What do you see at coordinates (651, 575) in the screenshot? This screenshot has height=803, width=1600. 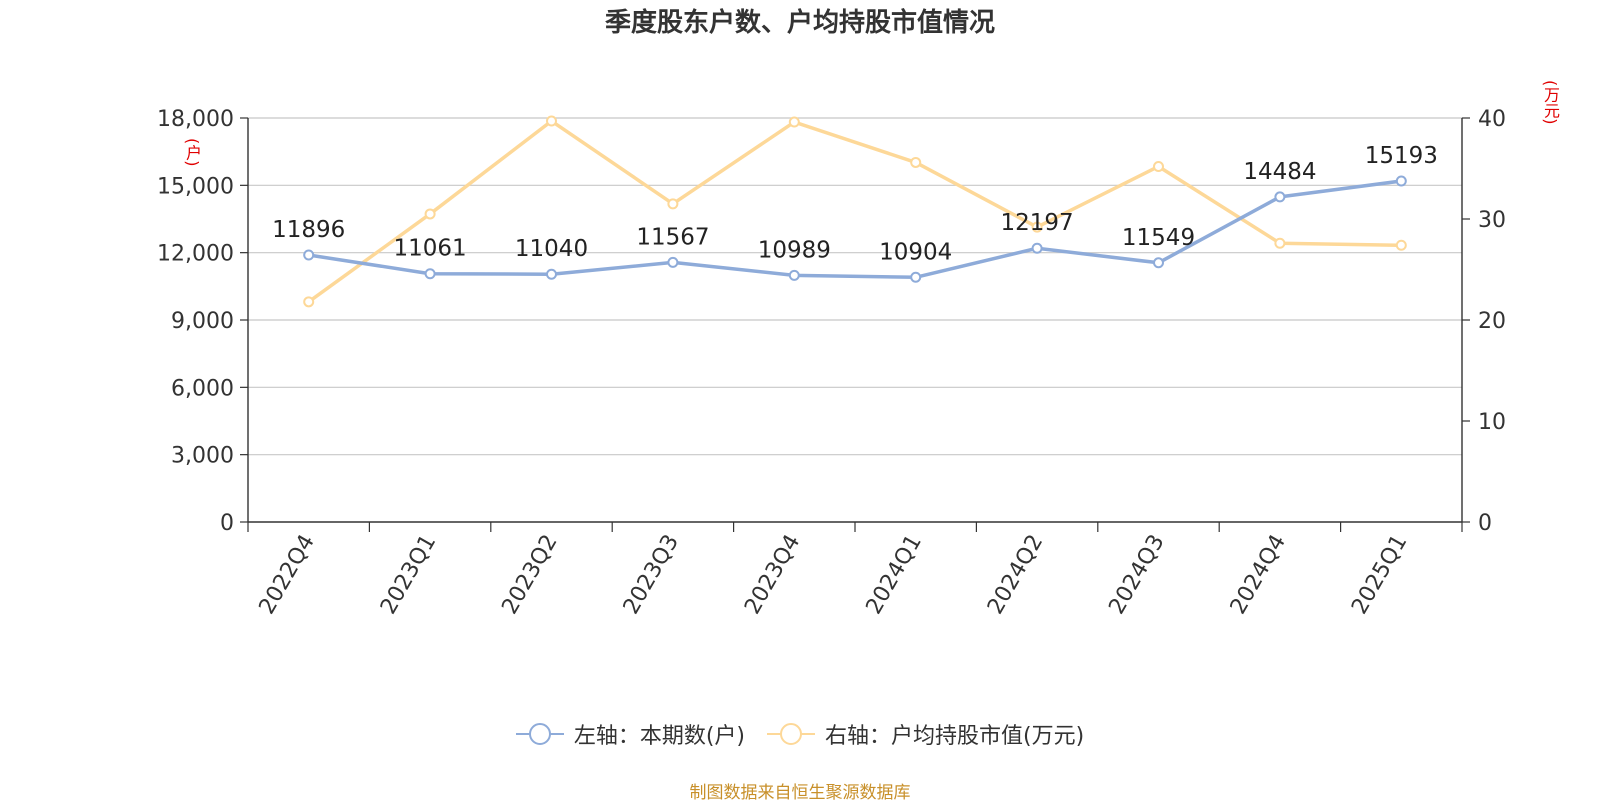 I see `x-axis-tick-label: 2023Q3` at bounding box center [651, 575].